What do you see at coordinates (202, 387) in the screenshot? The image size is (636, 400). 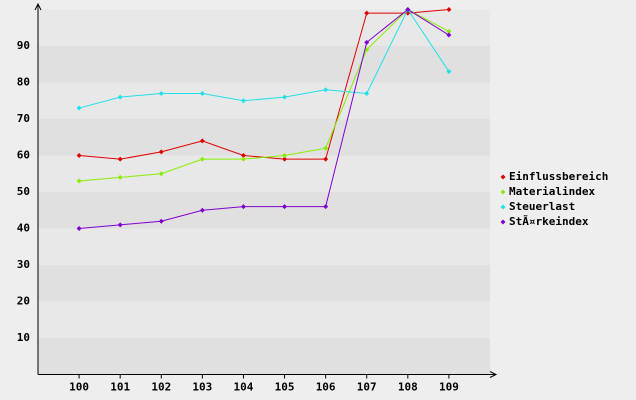 I see `x-tick-label: 103` at bounding box center [202, 387].